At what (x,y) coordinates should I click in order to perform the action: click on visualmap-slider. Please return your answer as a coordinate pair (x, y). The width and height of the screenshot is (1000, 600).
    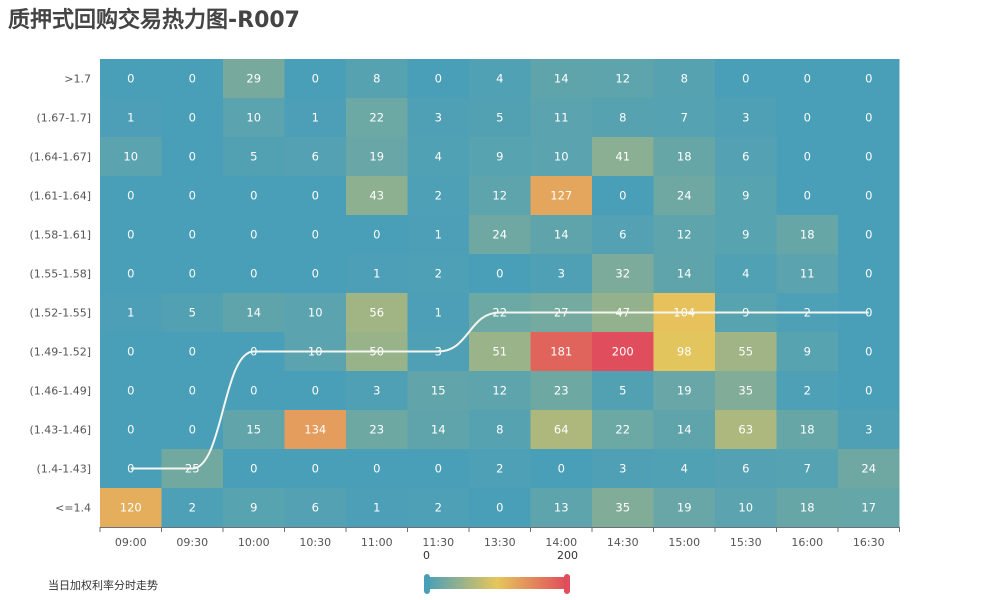
    Looking at the image, I should click on (497, 584).